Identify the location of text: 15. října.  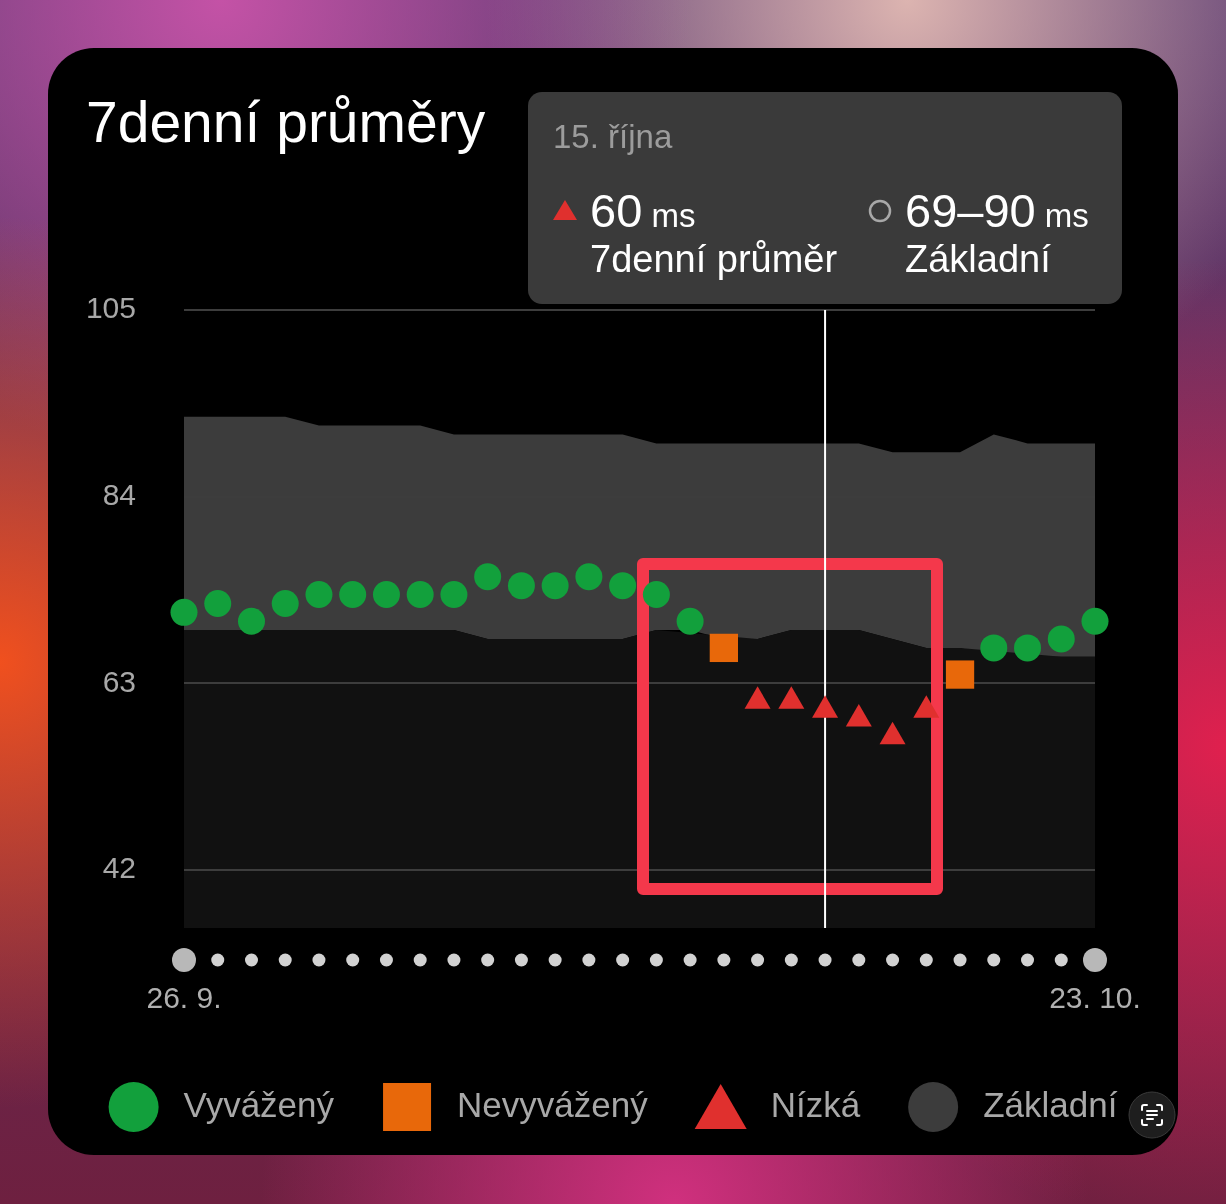
(613, 136).